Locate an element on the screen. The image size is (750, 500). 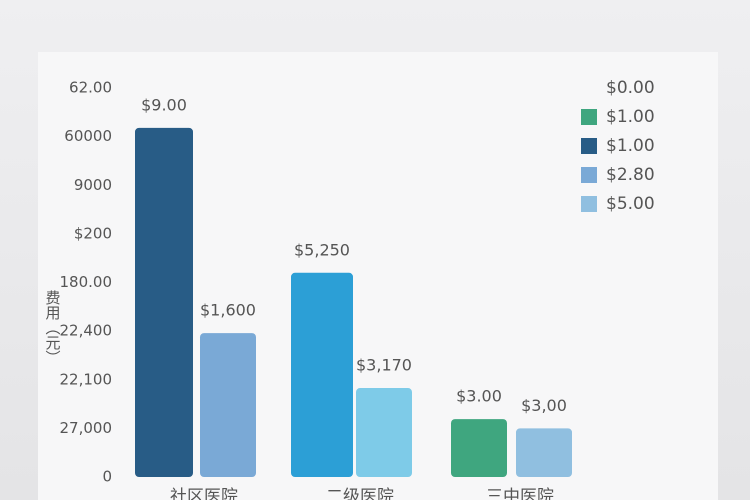
y-axis-label: 费用（元） is located at coordinates (53, 327).